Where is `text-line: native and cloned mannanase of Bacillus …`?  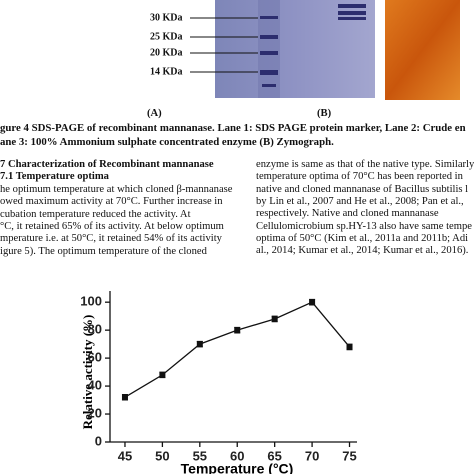 text-line: native and cloned mannanase of Bacillus … is located at coordinates (362, 189).